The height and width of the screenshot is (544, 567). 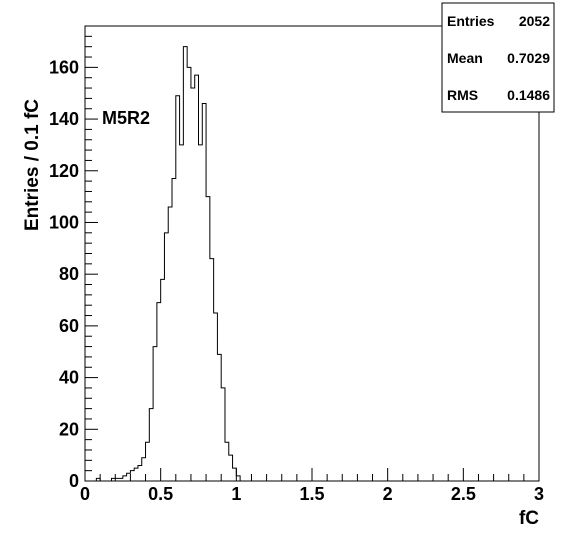 I want to click on stats-entries-label: Entries, so click(x=471, y=21).